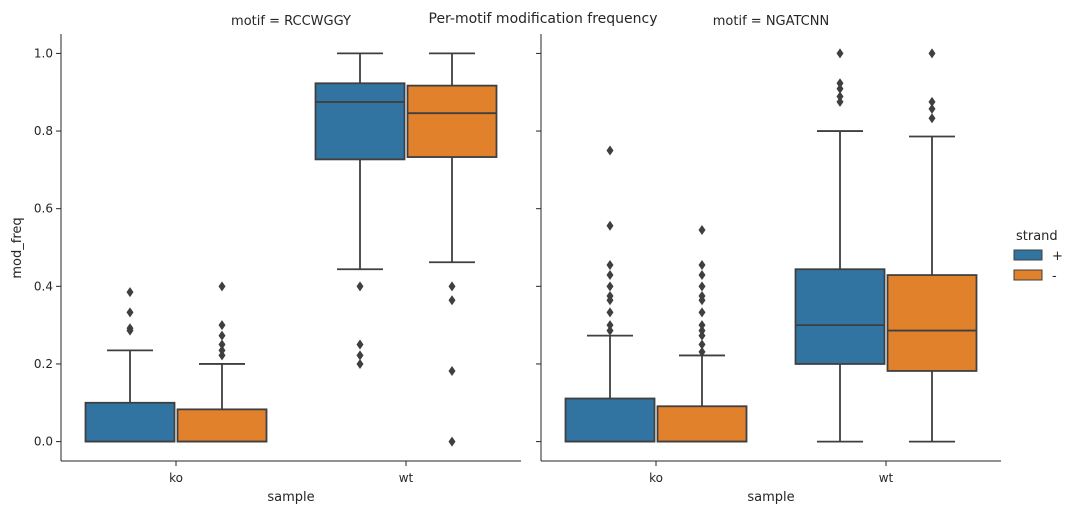 This screenshot has height=514, width=1076. Describe the element at coordinates (1054, 276) in the screenshot. I see `legend-label-minus: -` at that location.